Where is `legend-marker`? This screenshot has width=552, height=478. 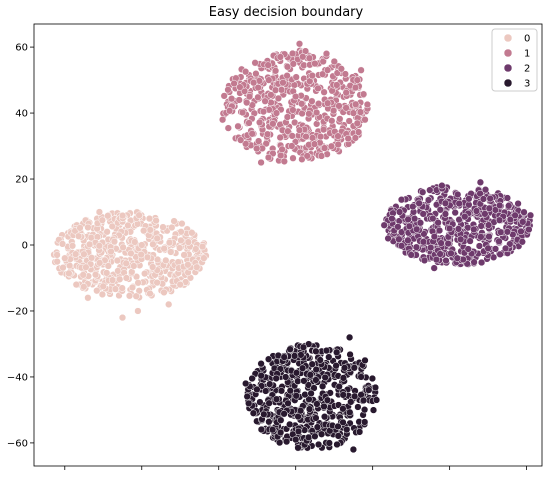
legend-marker is located at coordinates (508, 83).